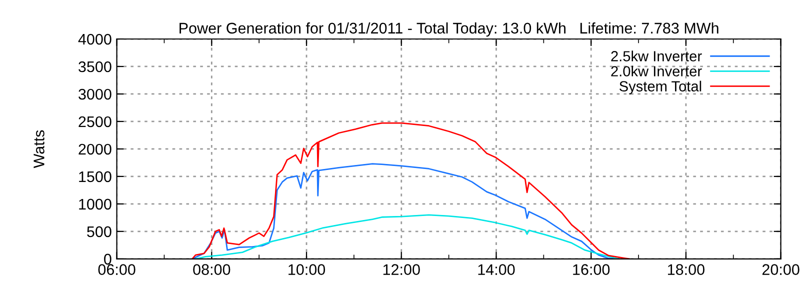 Image resolution: width=800 pixels, height=300 pixels. I want to click on y-tick-label: 2000, so click(95, 149).